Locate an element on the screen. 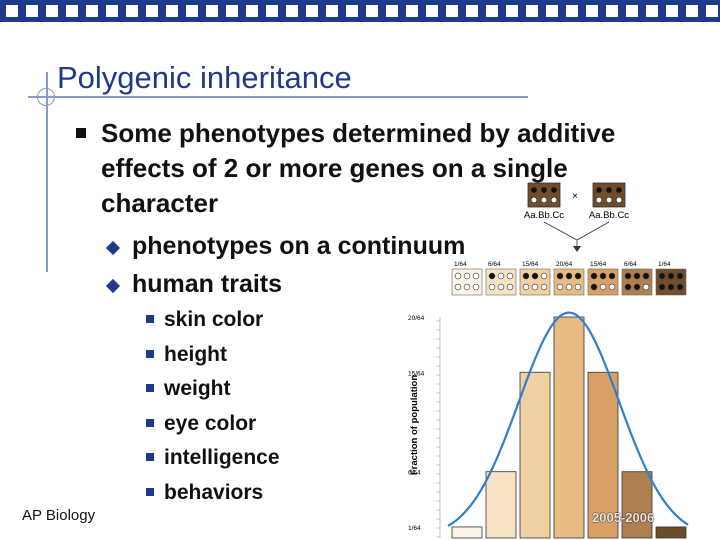  parent-left-swatch is located at coordinates (544, 195).